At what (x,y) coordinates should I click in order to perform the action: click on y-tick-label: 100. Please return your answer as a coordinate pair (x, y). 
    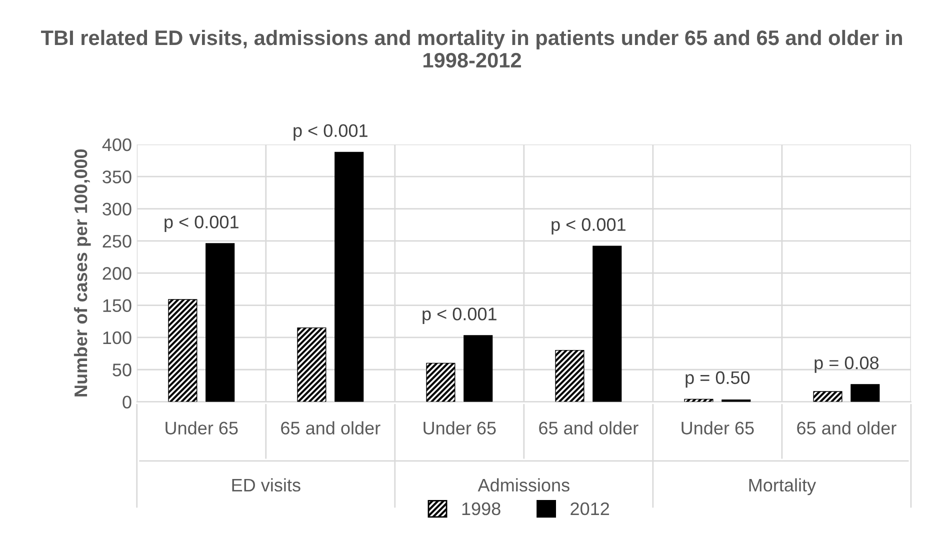
    Looking at the image, I should click on (117, 337).